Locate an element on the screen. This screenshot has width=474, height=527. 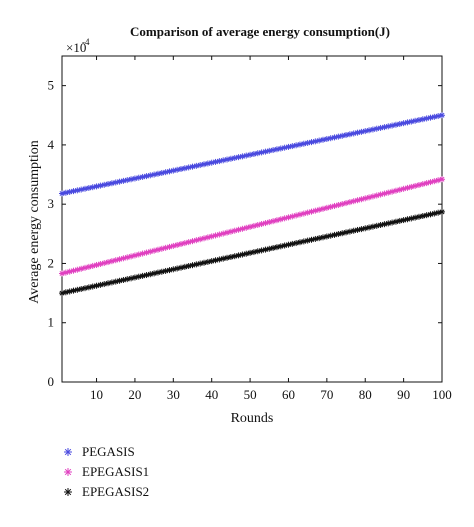
x-axis-label: Rounds is located at coordinates (252, 418).